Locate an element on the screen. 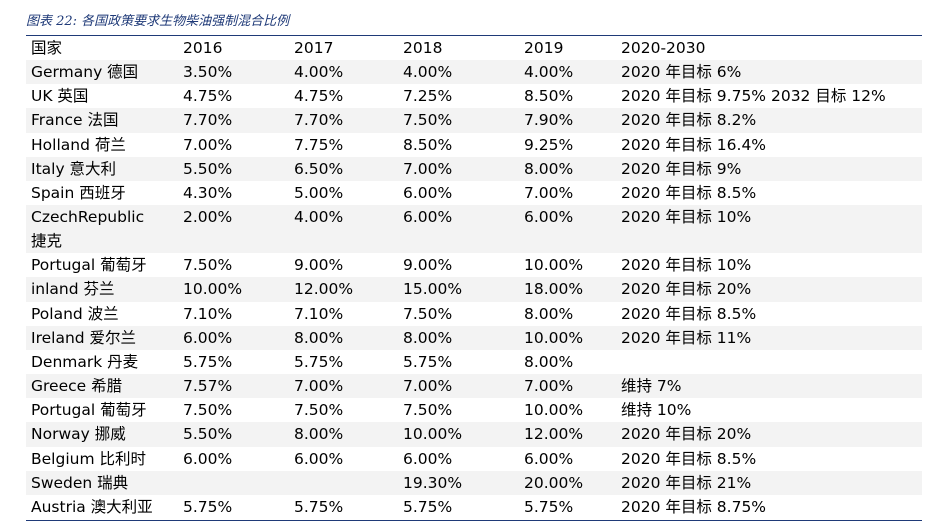 The image size is (938, 522). table-row: Greece 希腊 7.57% 7.00% 7.00% 7.00% 维持 7% is located at coordinates (474, 386).